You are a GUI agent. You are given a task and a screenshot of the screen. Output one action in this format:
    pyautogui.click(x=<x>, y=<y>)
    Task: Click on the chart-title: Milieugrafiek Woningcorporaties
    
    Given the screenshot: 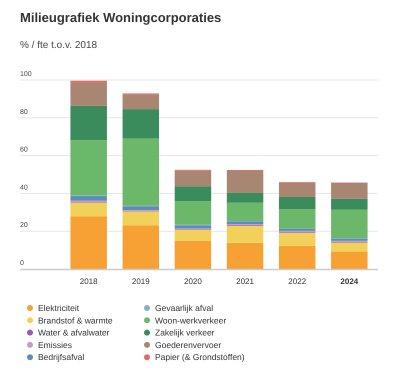 What is the action you would take?
    pyautogui.click(x=121, y=17)
    